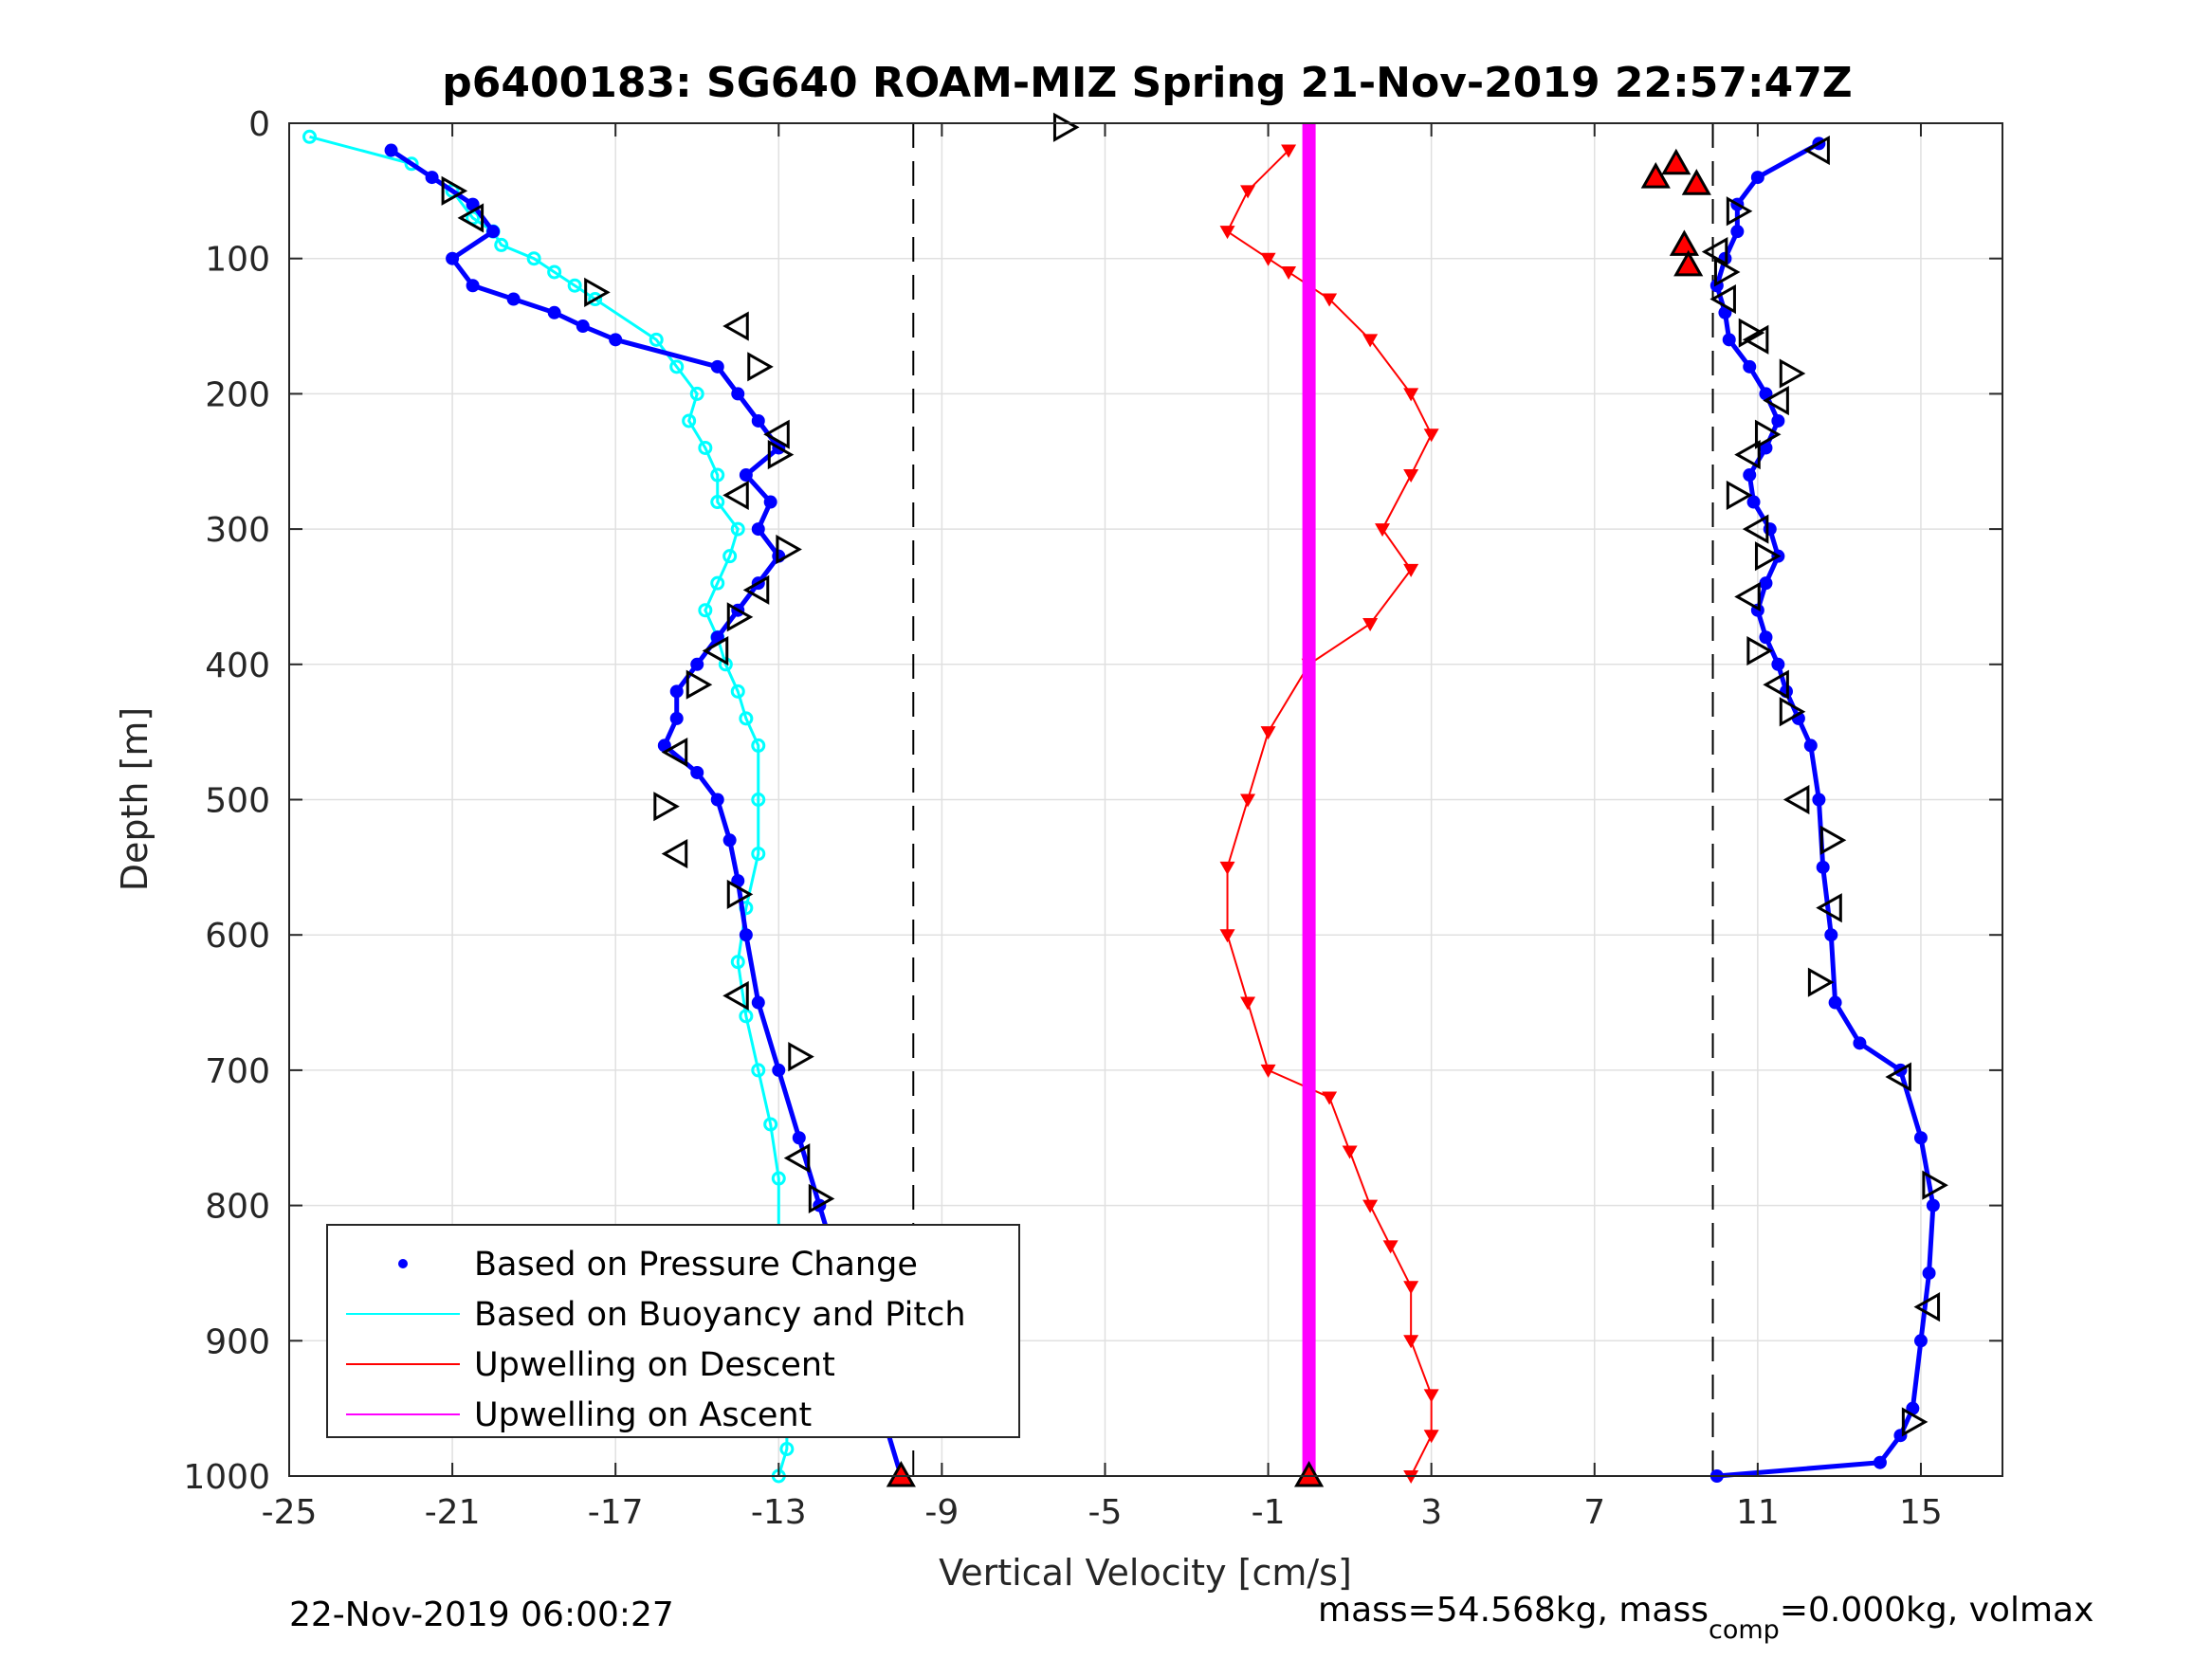 Image resolution: width=2212 pixels, height=1659 pixels. Describe the element at coordinates (720, 1315) in the screenshot. I see `legend-label: Based on Buoyancy and Pitch` at that location.